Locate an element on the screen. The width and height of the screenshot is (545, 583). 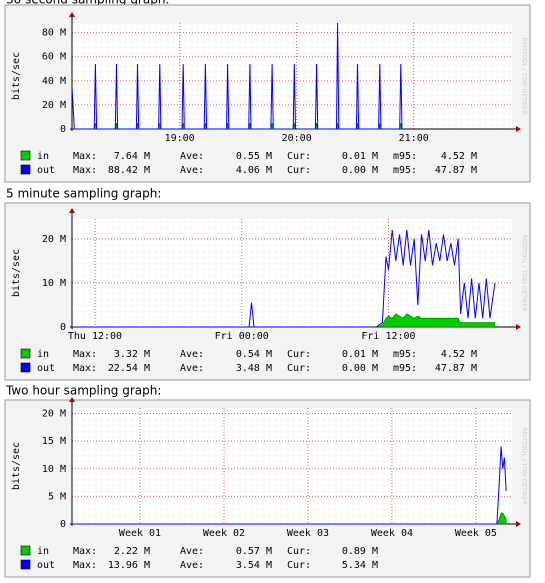
stat: 22.54 M is located at coordinates (129, 368).